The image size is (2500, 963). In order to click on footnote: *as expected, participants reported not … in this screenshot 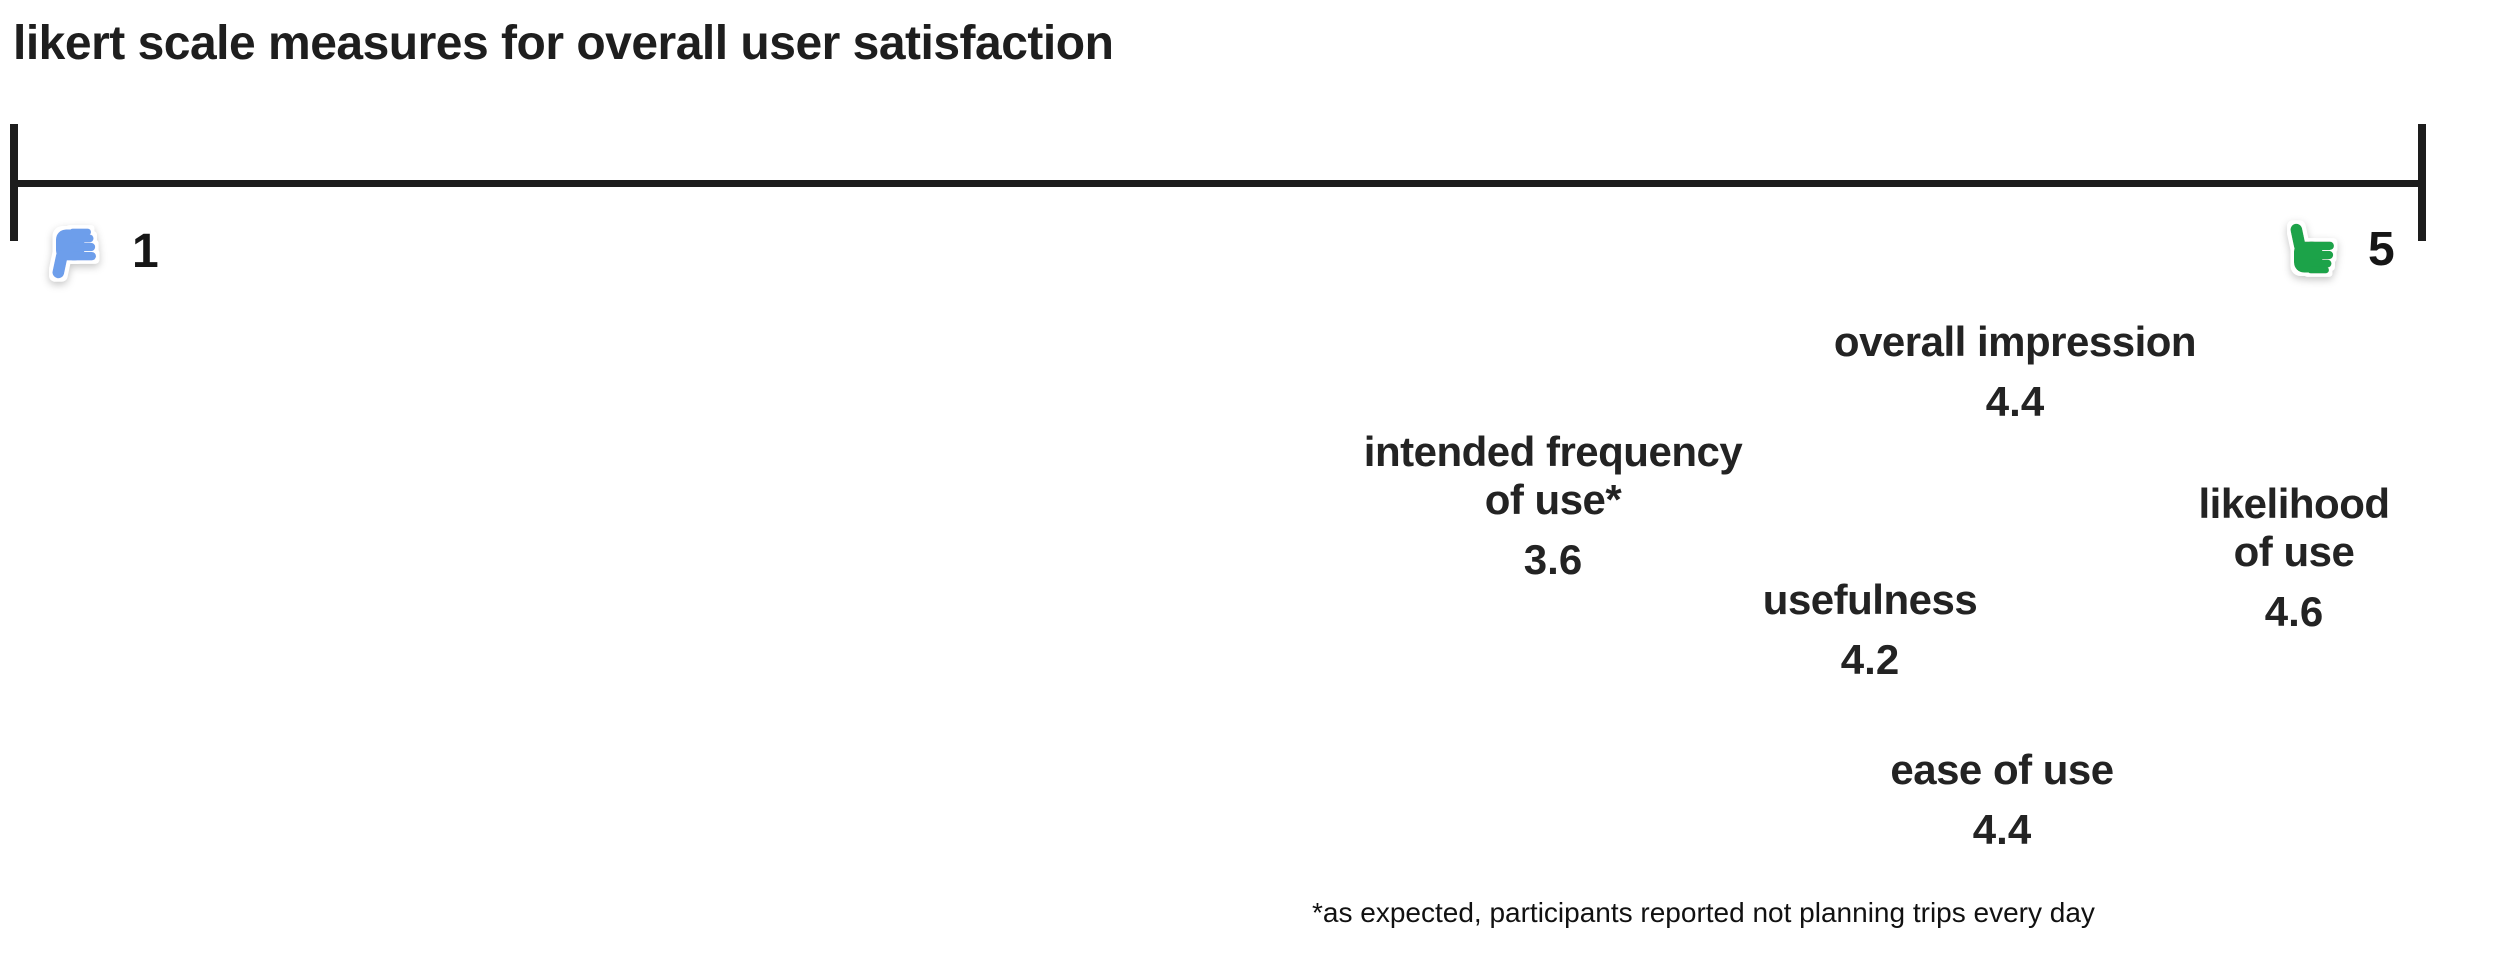, I will do `click(1703, 912)`.